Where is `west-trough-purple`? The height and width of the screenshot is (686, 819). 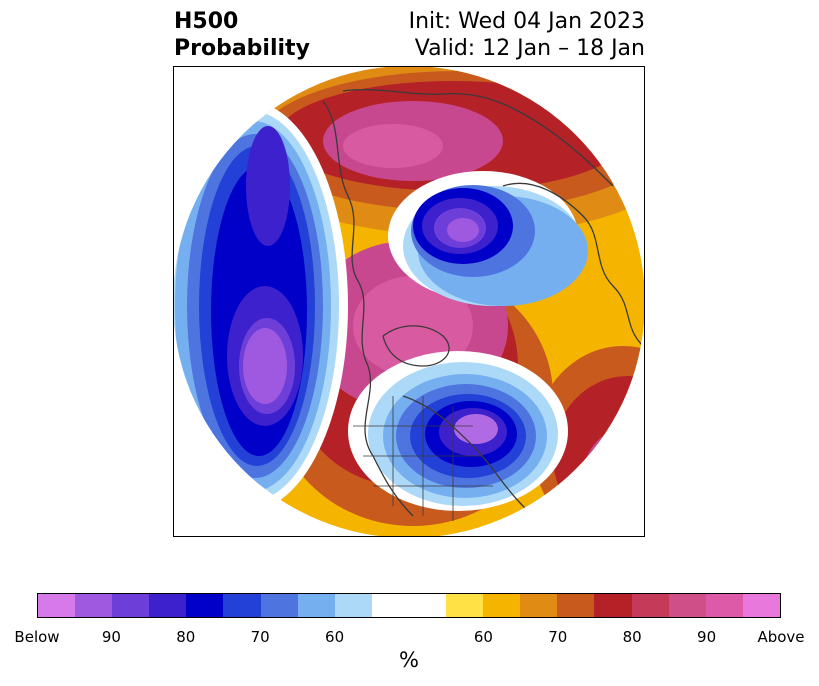
west-trough-purple is located at coordinates (265, 366).